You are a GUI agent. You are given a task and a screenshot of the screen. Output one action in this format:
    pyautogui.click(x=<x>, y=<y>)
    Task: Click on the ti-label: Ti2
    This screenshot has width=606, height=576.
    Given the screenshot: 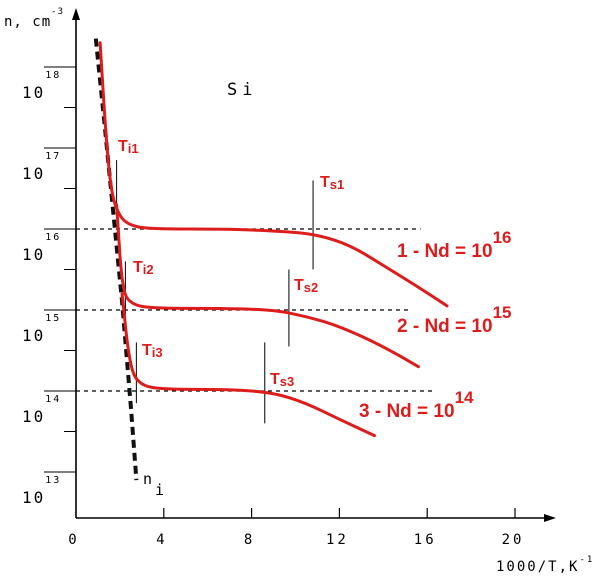 What is the action you would take?
    pyautogui.click(x=143, y=268)
    